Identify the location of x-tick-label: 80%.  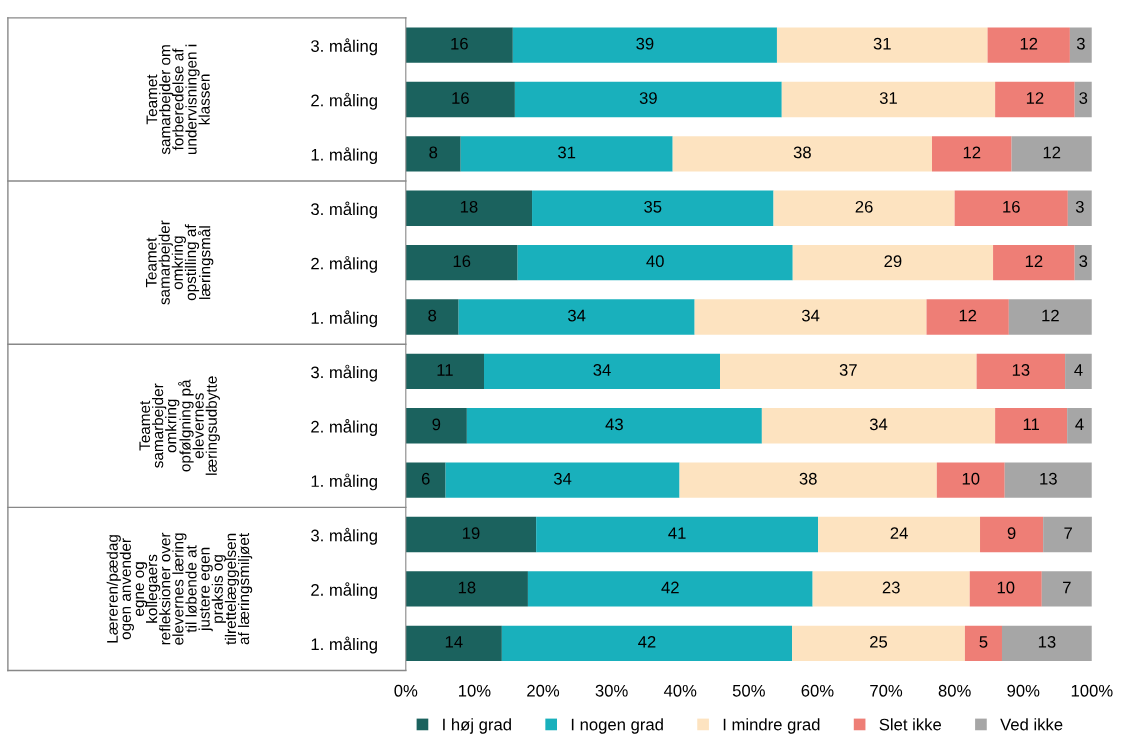
(954, 690).